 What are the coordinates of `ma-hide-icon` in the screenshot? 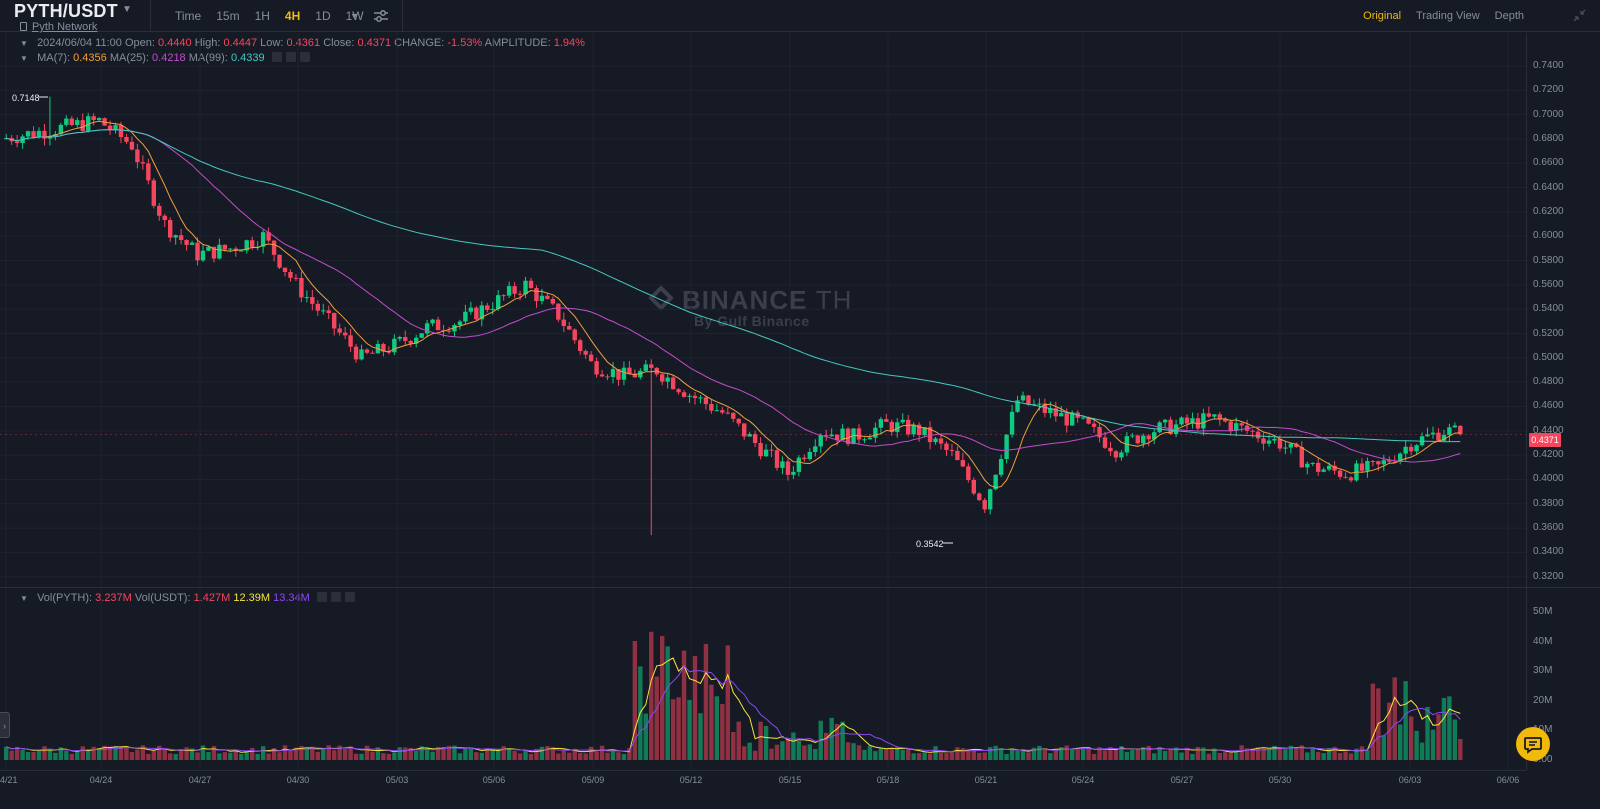 It's located at (290, 57).